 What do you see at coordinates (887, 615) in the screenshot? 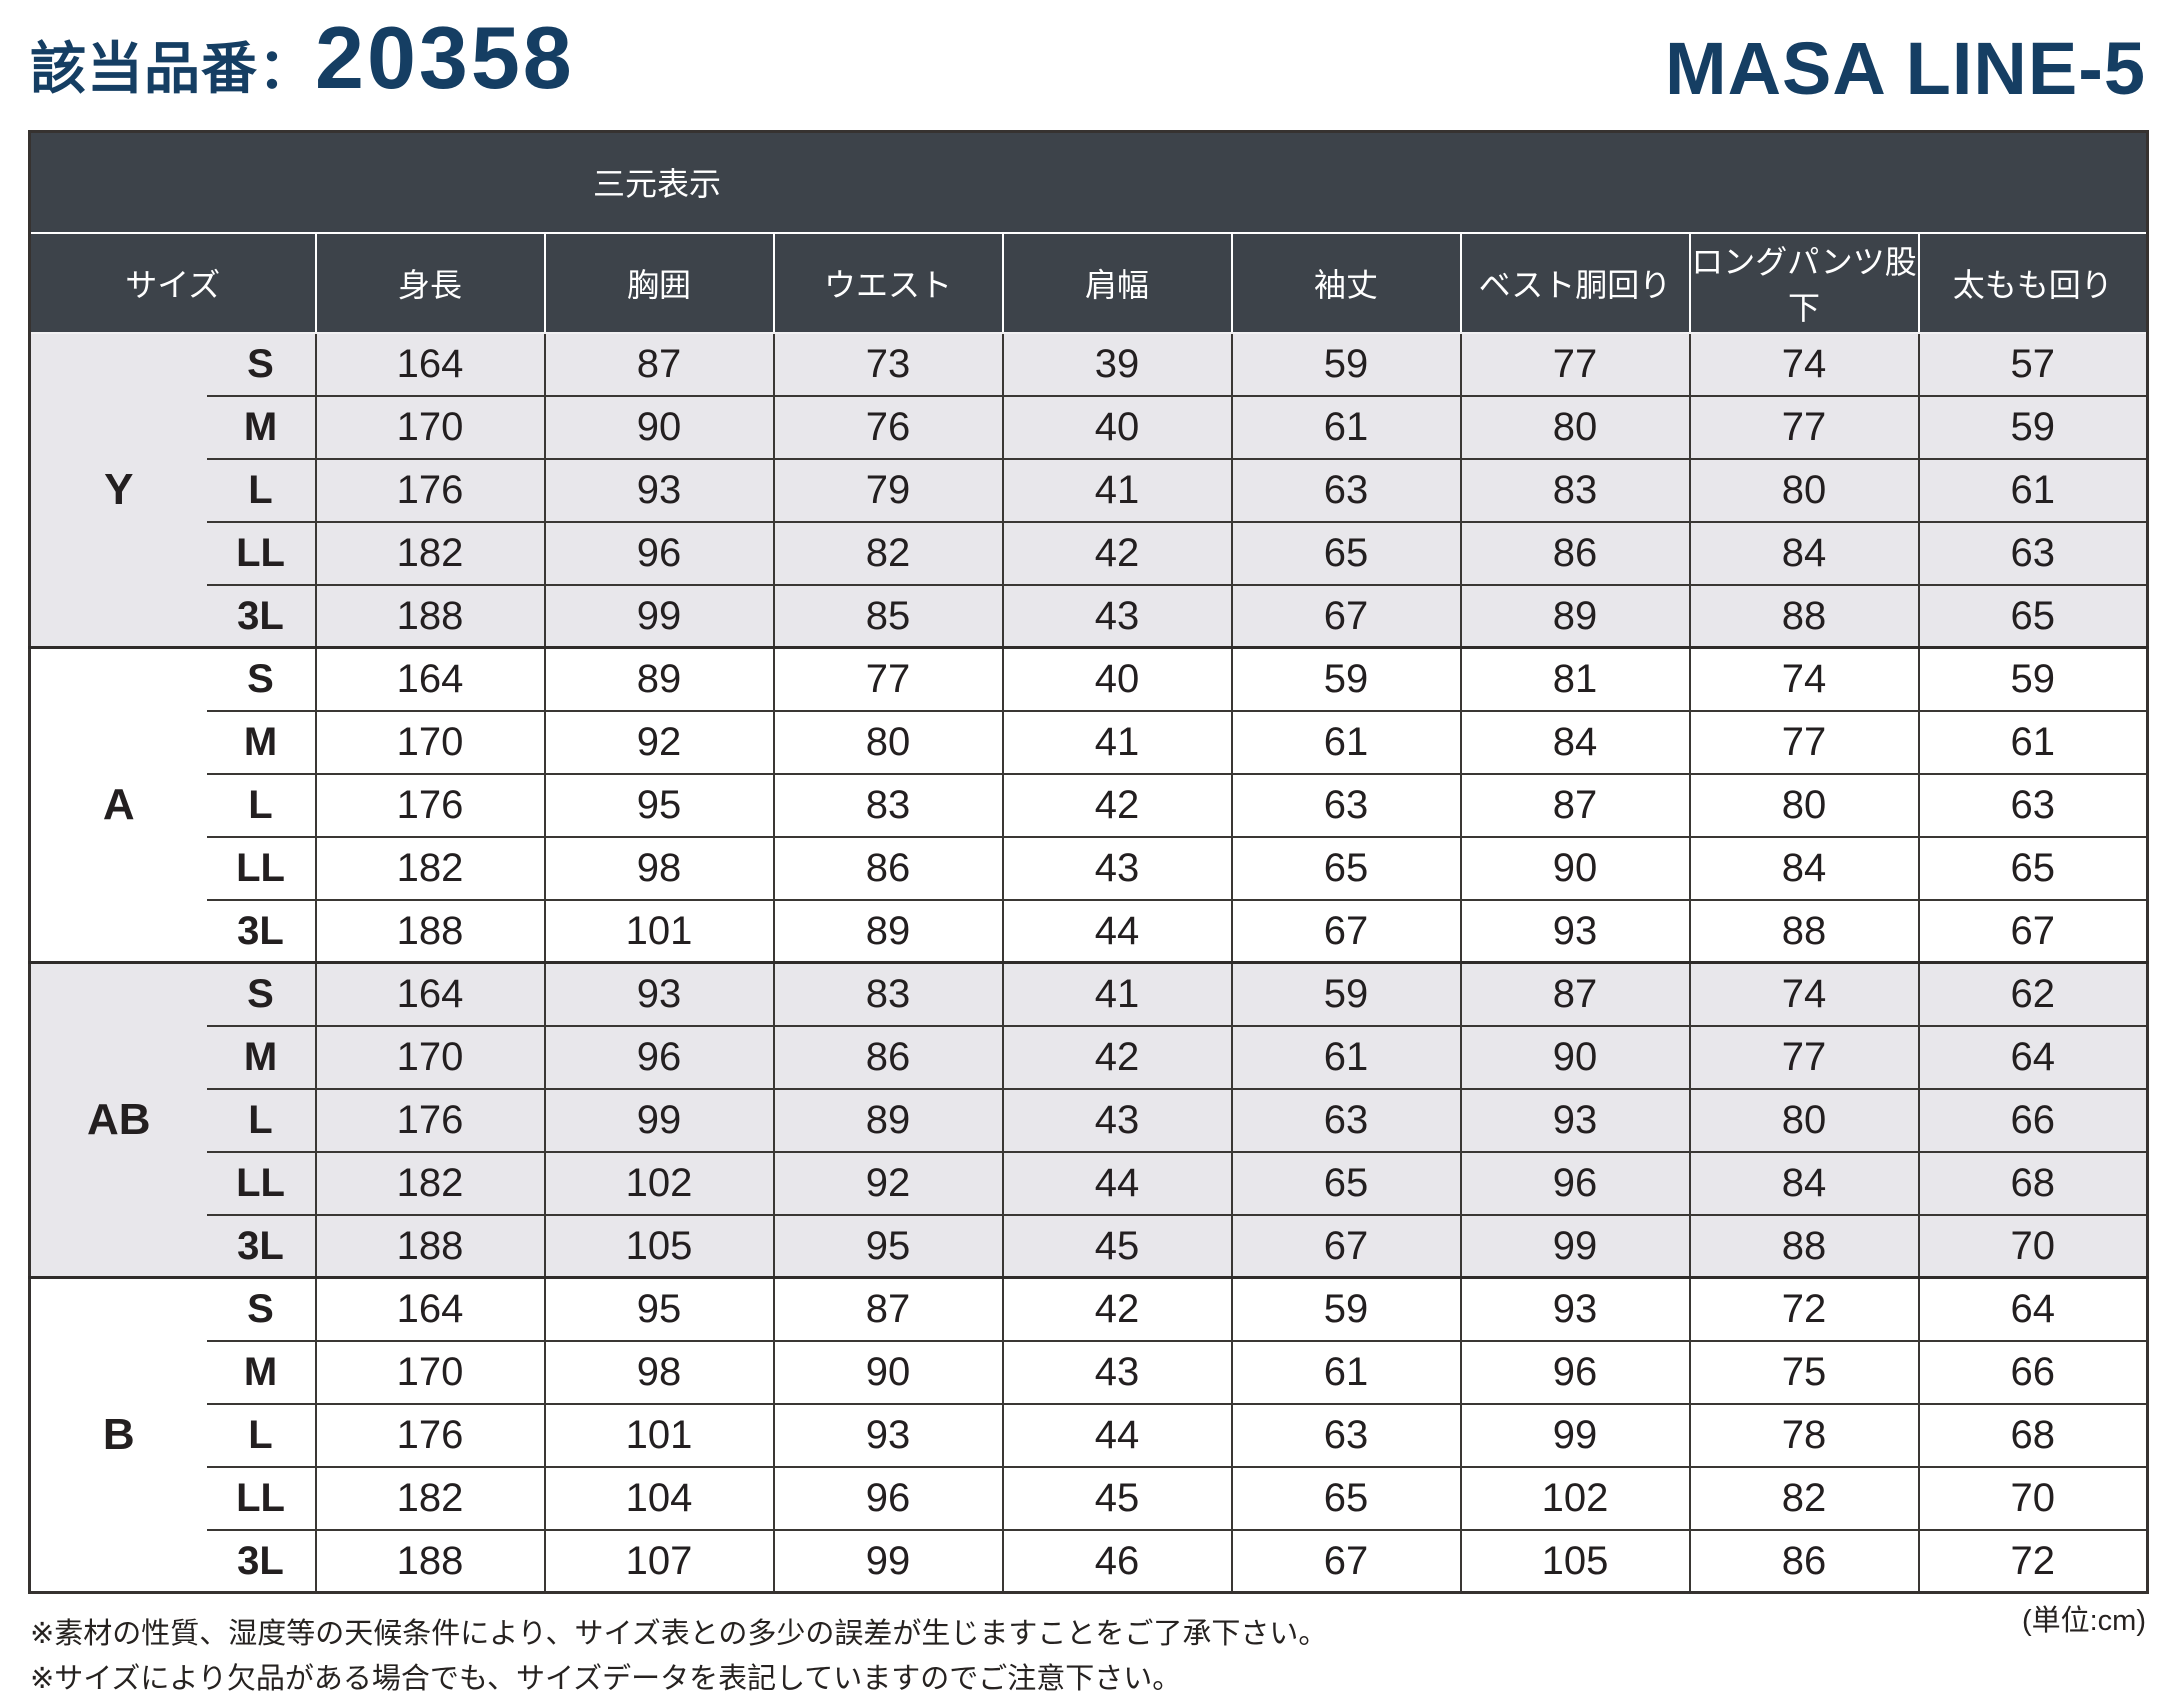
I see `measurement-value: 85` at bounding box center [887, 615].